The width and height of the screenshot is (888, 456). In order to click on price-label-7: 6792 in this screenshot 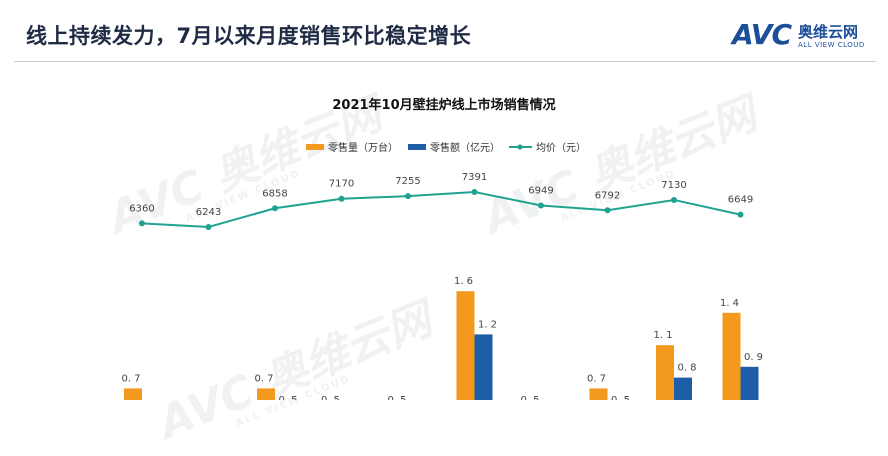, I will do `click(607, 195)`.